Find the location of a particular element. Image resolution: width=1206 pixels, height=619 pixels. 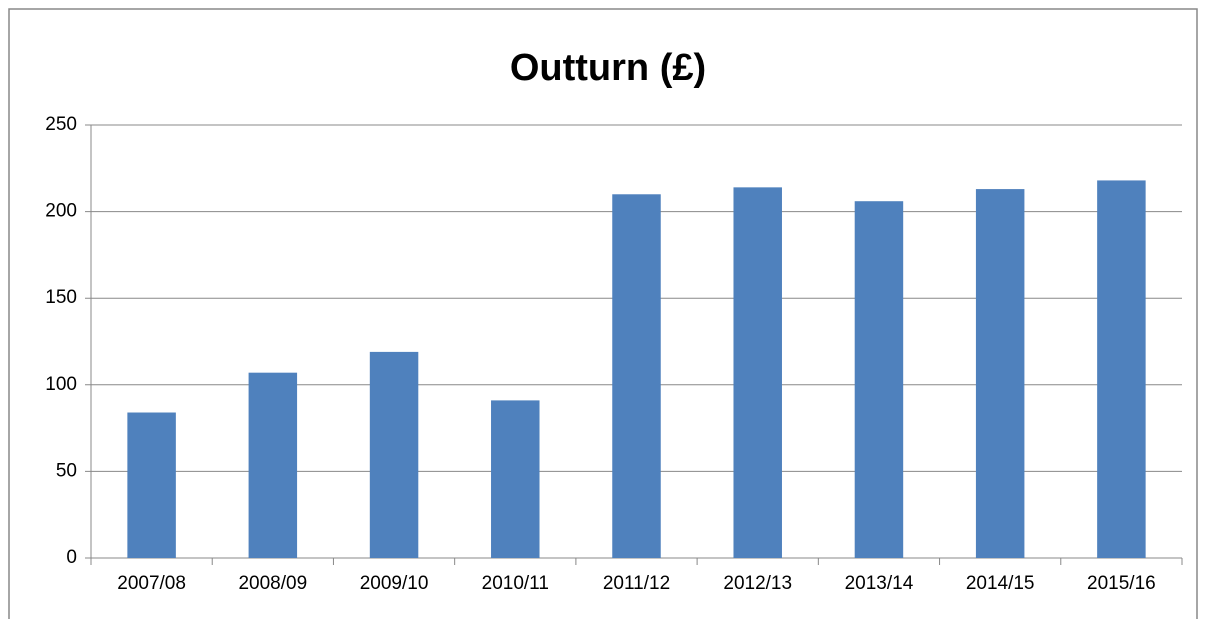

x-tick-label: 2014/15 is located at coordinates (1000, 583).